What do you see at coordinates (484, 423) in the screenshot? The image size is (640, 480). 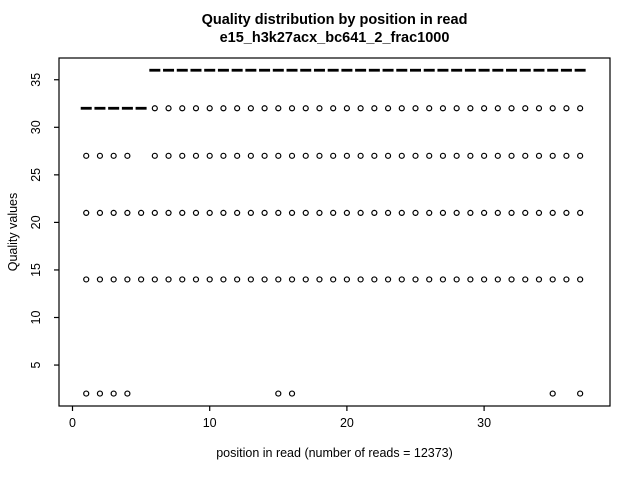 I see `x-tick-label: 30` at bounding box center [484, 423].